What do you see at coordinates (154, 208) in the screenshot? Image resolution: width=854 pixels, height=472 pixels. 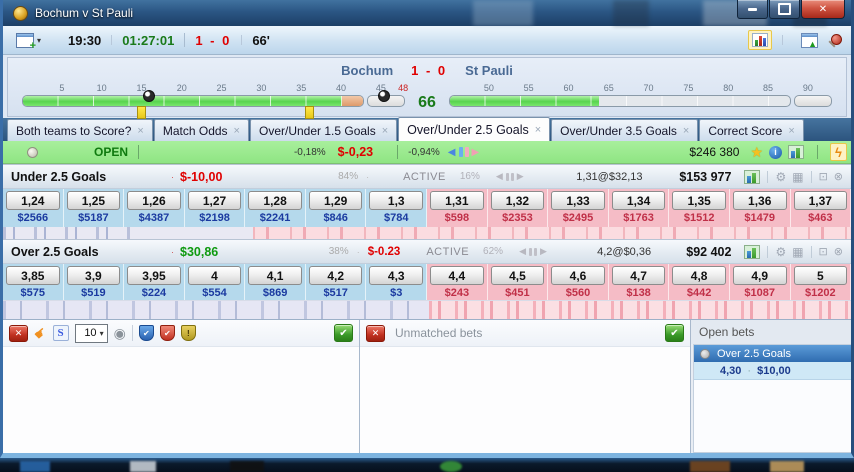 I see `price-cell: 1,26 $4387` at bounding box center [154, 208].